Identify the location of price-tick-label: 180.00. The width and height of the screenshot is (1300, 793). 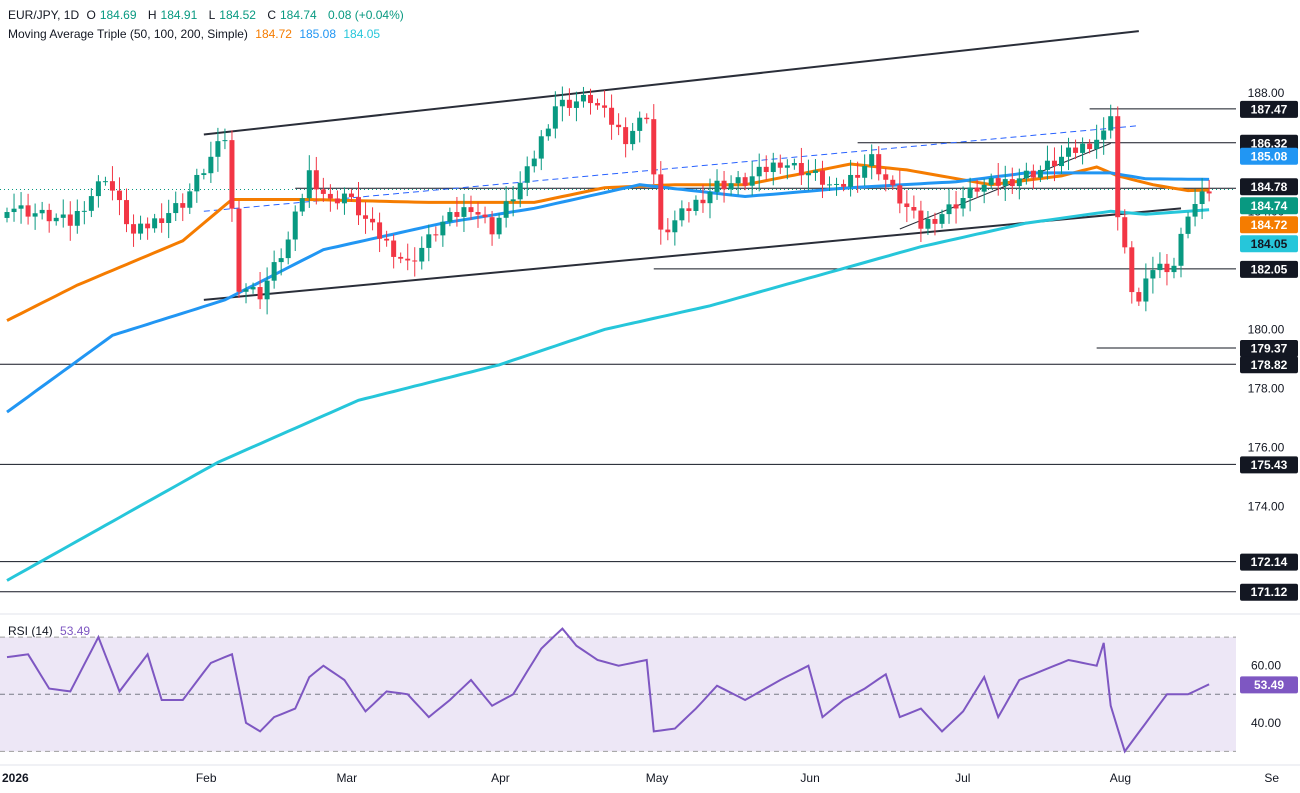
(1266, 329).